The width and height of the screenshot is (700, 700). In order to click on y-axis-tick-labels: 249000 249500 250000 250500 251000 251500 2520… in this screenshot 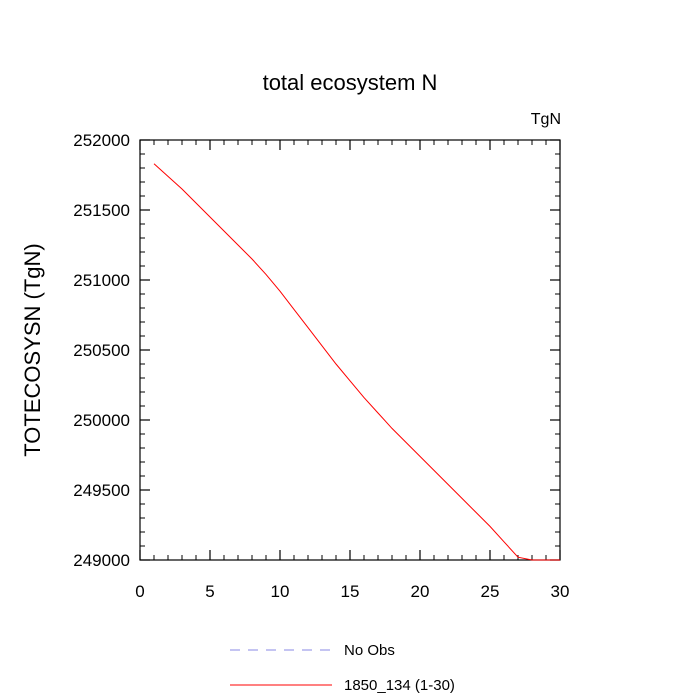, I will do `click(101, 350)`.